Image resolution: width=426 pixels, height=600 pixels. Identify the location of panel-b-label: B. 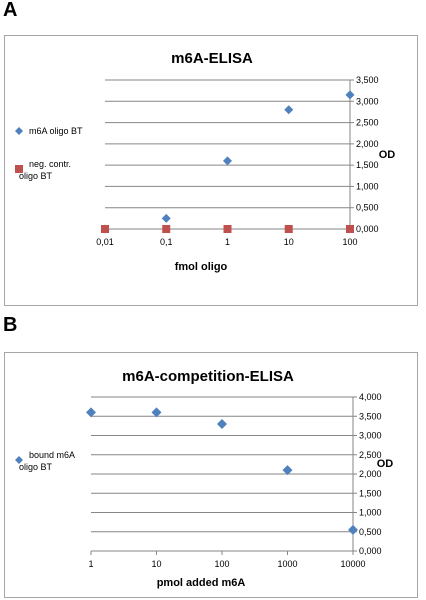
(10, 325).